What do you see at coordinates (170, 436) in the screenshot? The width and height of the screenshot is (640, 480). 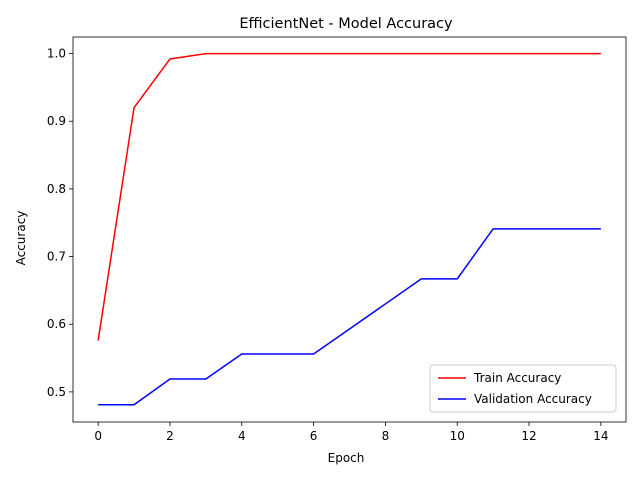 I see `x-tick-label: 2` at bounding box center [170, 436].